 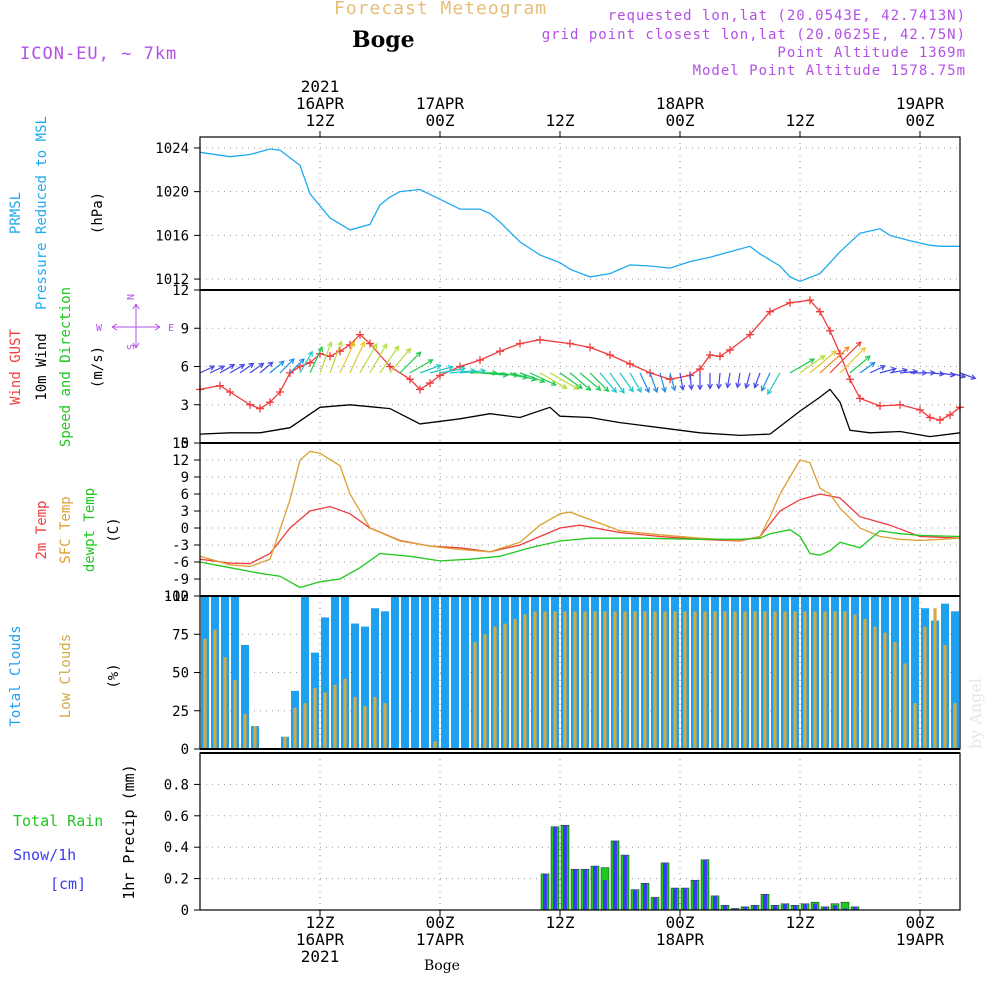 I want to click on pressure-frame, so click(x=580, y=213).